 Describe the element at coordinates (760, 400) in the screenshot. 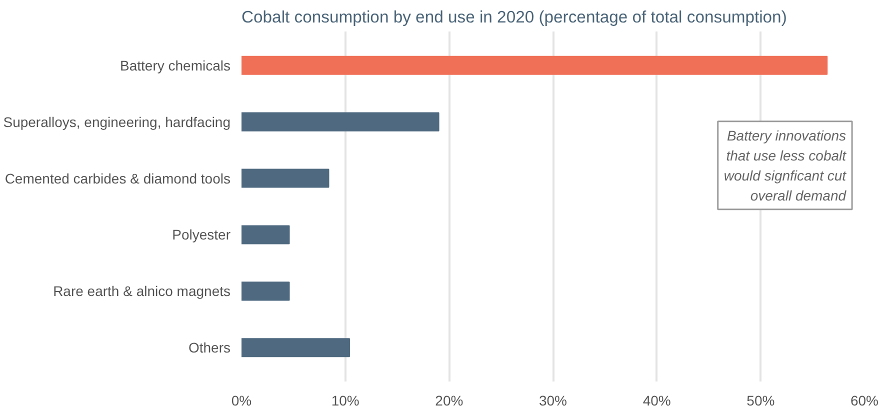

I see `x-tick-label: 50%` at that location.